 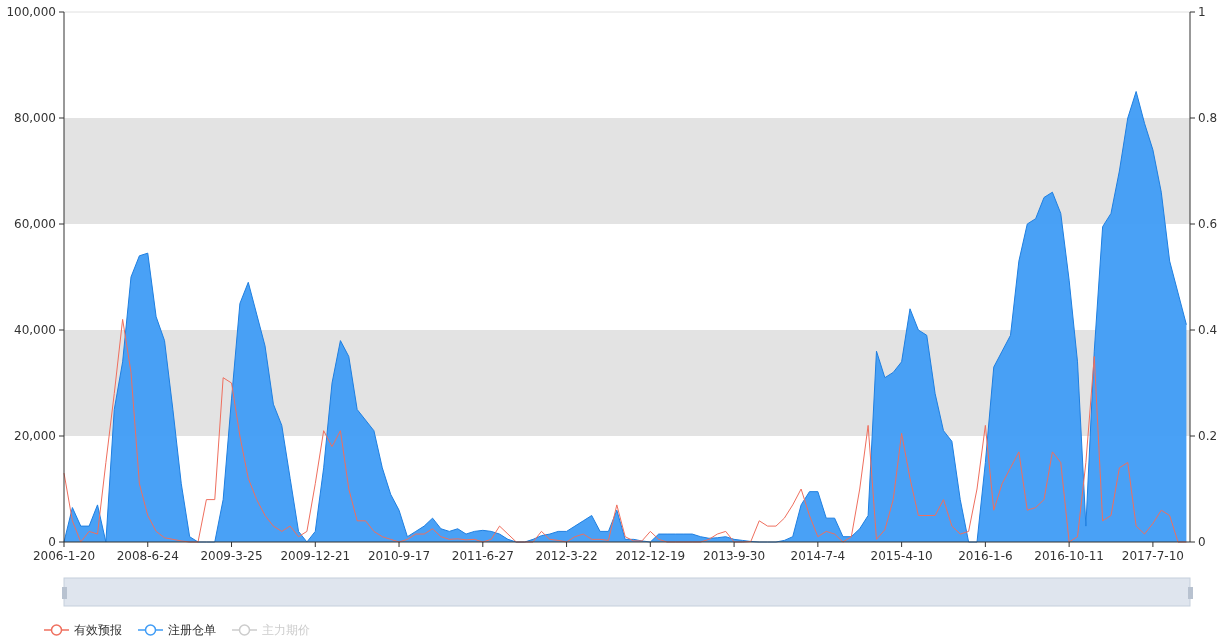 I want to click on y2-tick-label: 0.2, so click(x=1208, y=436).